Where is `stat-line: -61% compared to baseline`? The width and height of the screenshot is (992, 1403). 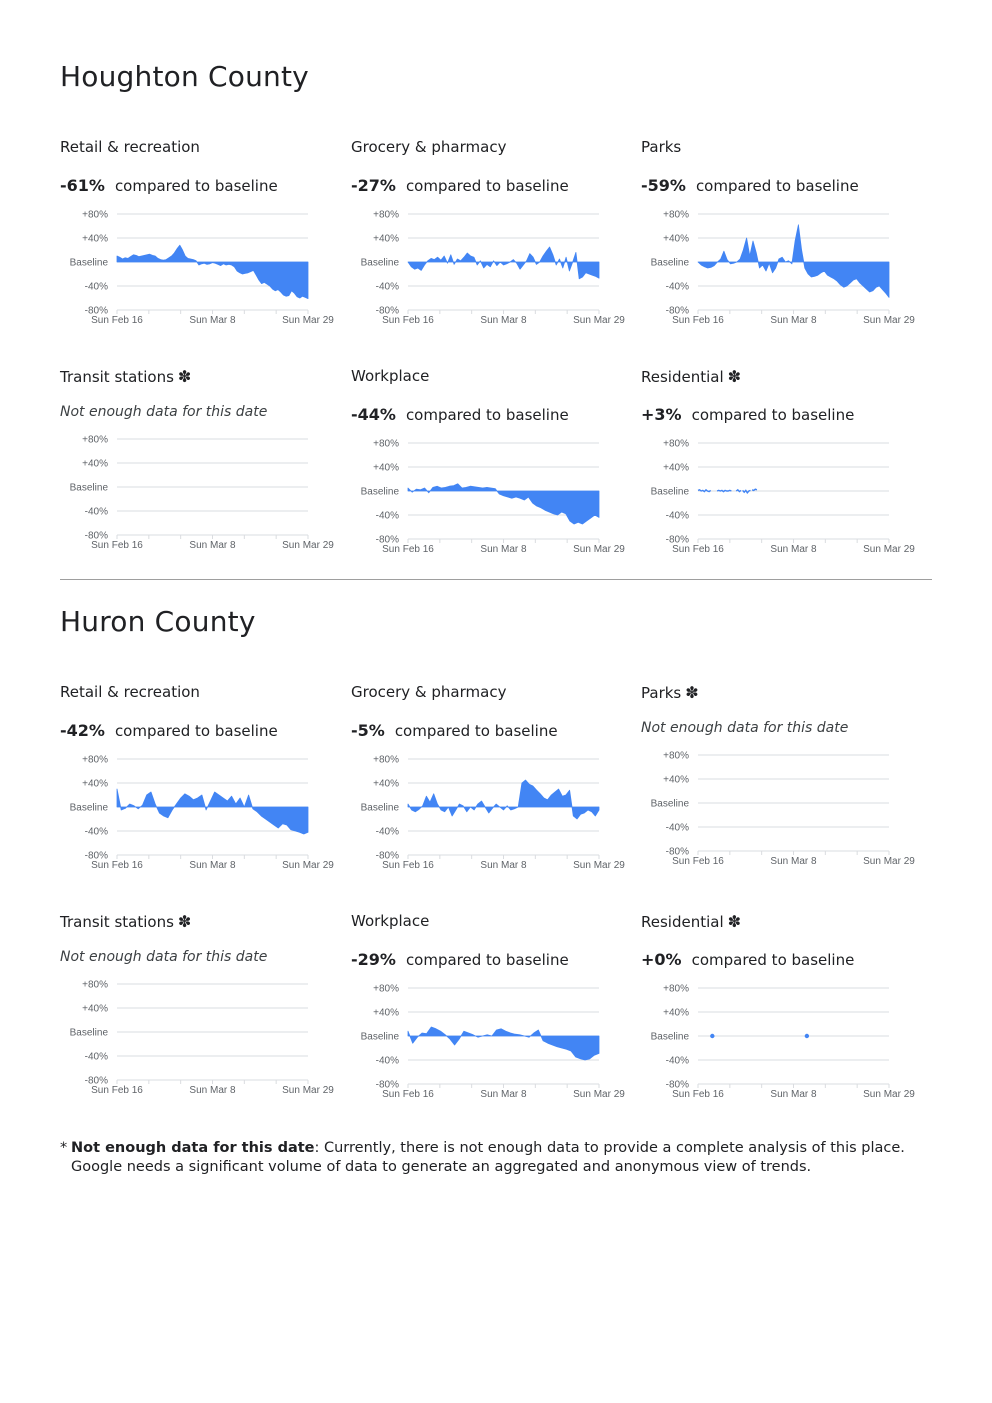
stat-line: -61% compared to baseline is located at coordinates (169, 185).